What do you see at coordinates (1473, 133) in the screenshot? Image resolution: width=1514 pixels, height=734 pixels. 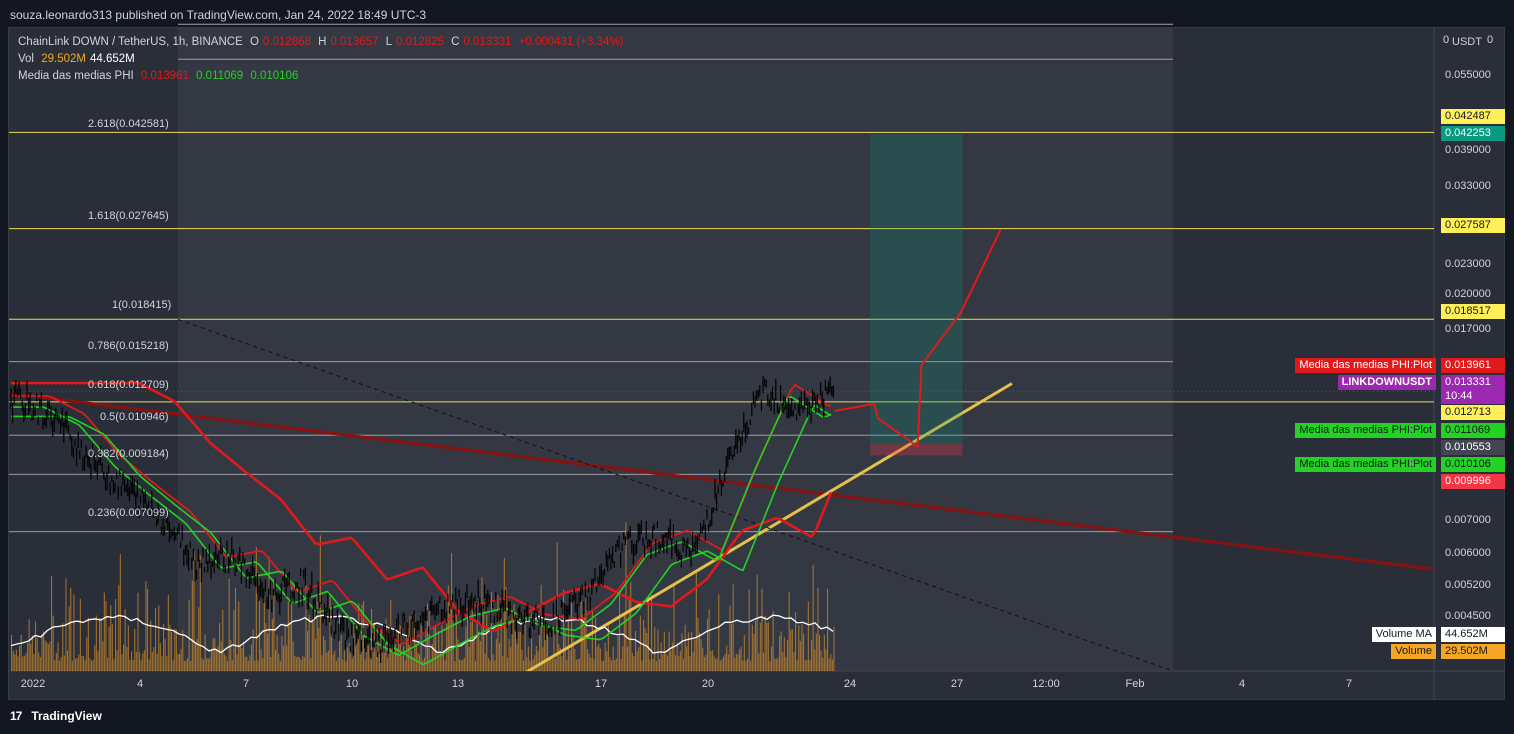 I see `price-tag-target: 0.042253` at bounding box center [1473, 133].